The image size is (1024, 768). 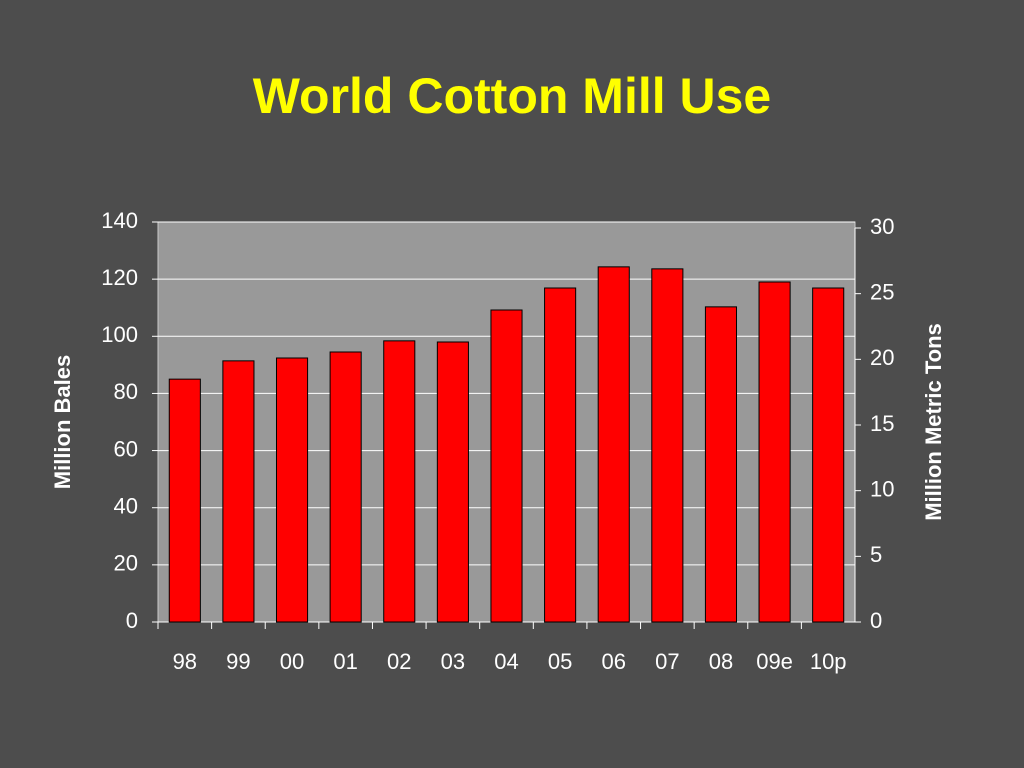 I want to click on y2-tick-label: 25, so click(x=882, y=291).